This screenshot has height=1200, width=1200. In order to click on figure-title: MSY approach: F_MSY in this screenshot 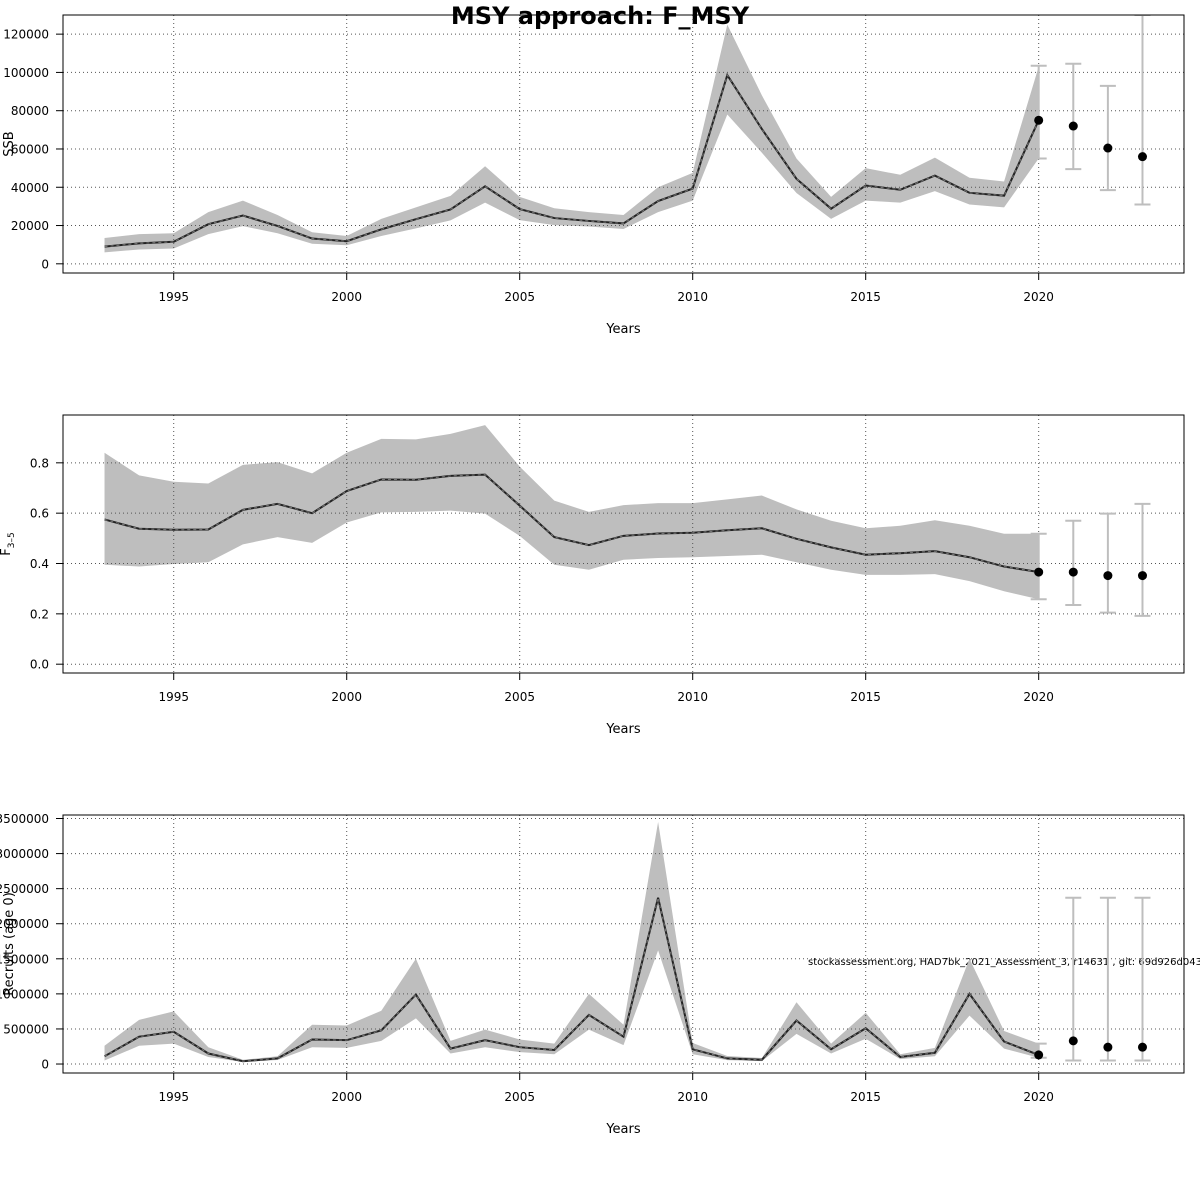, I will do `click(600, 16)`.